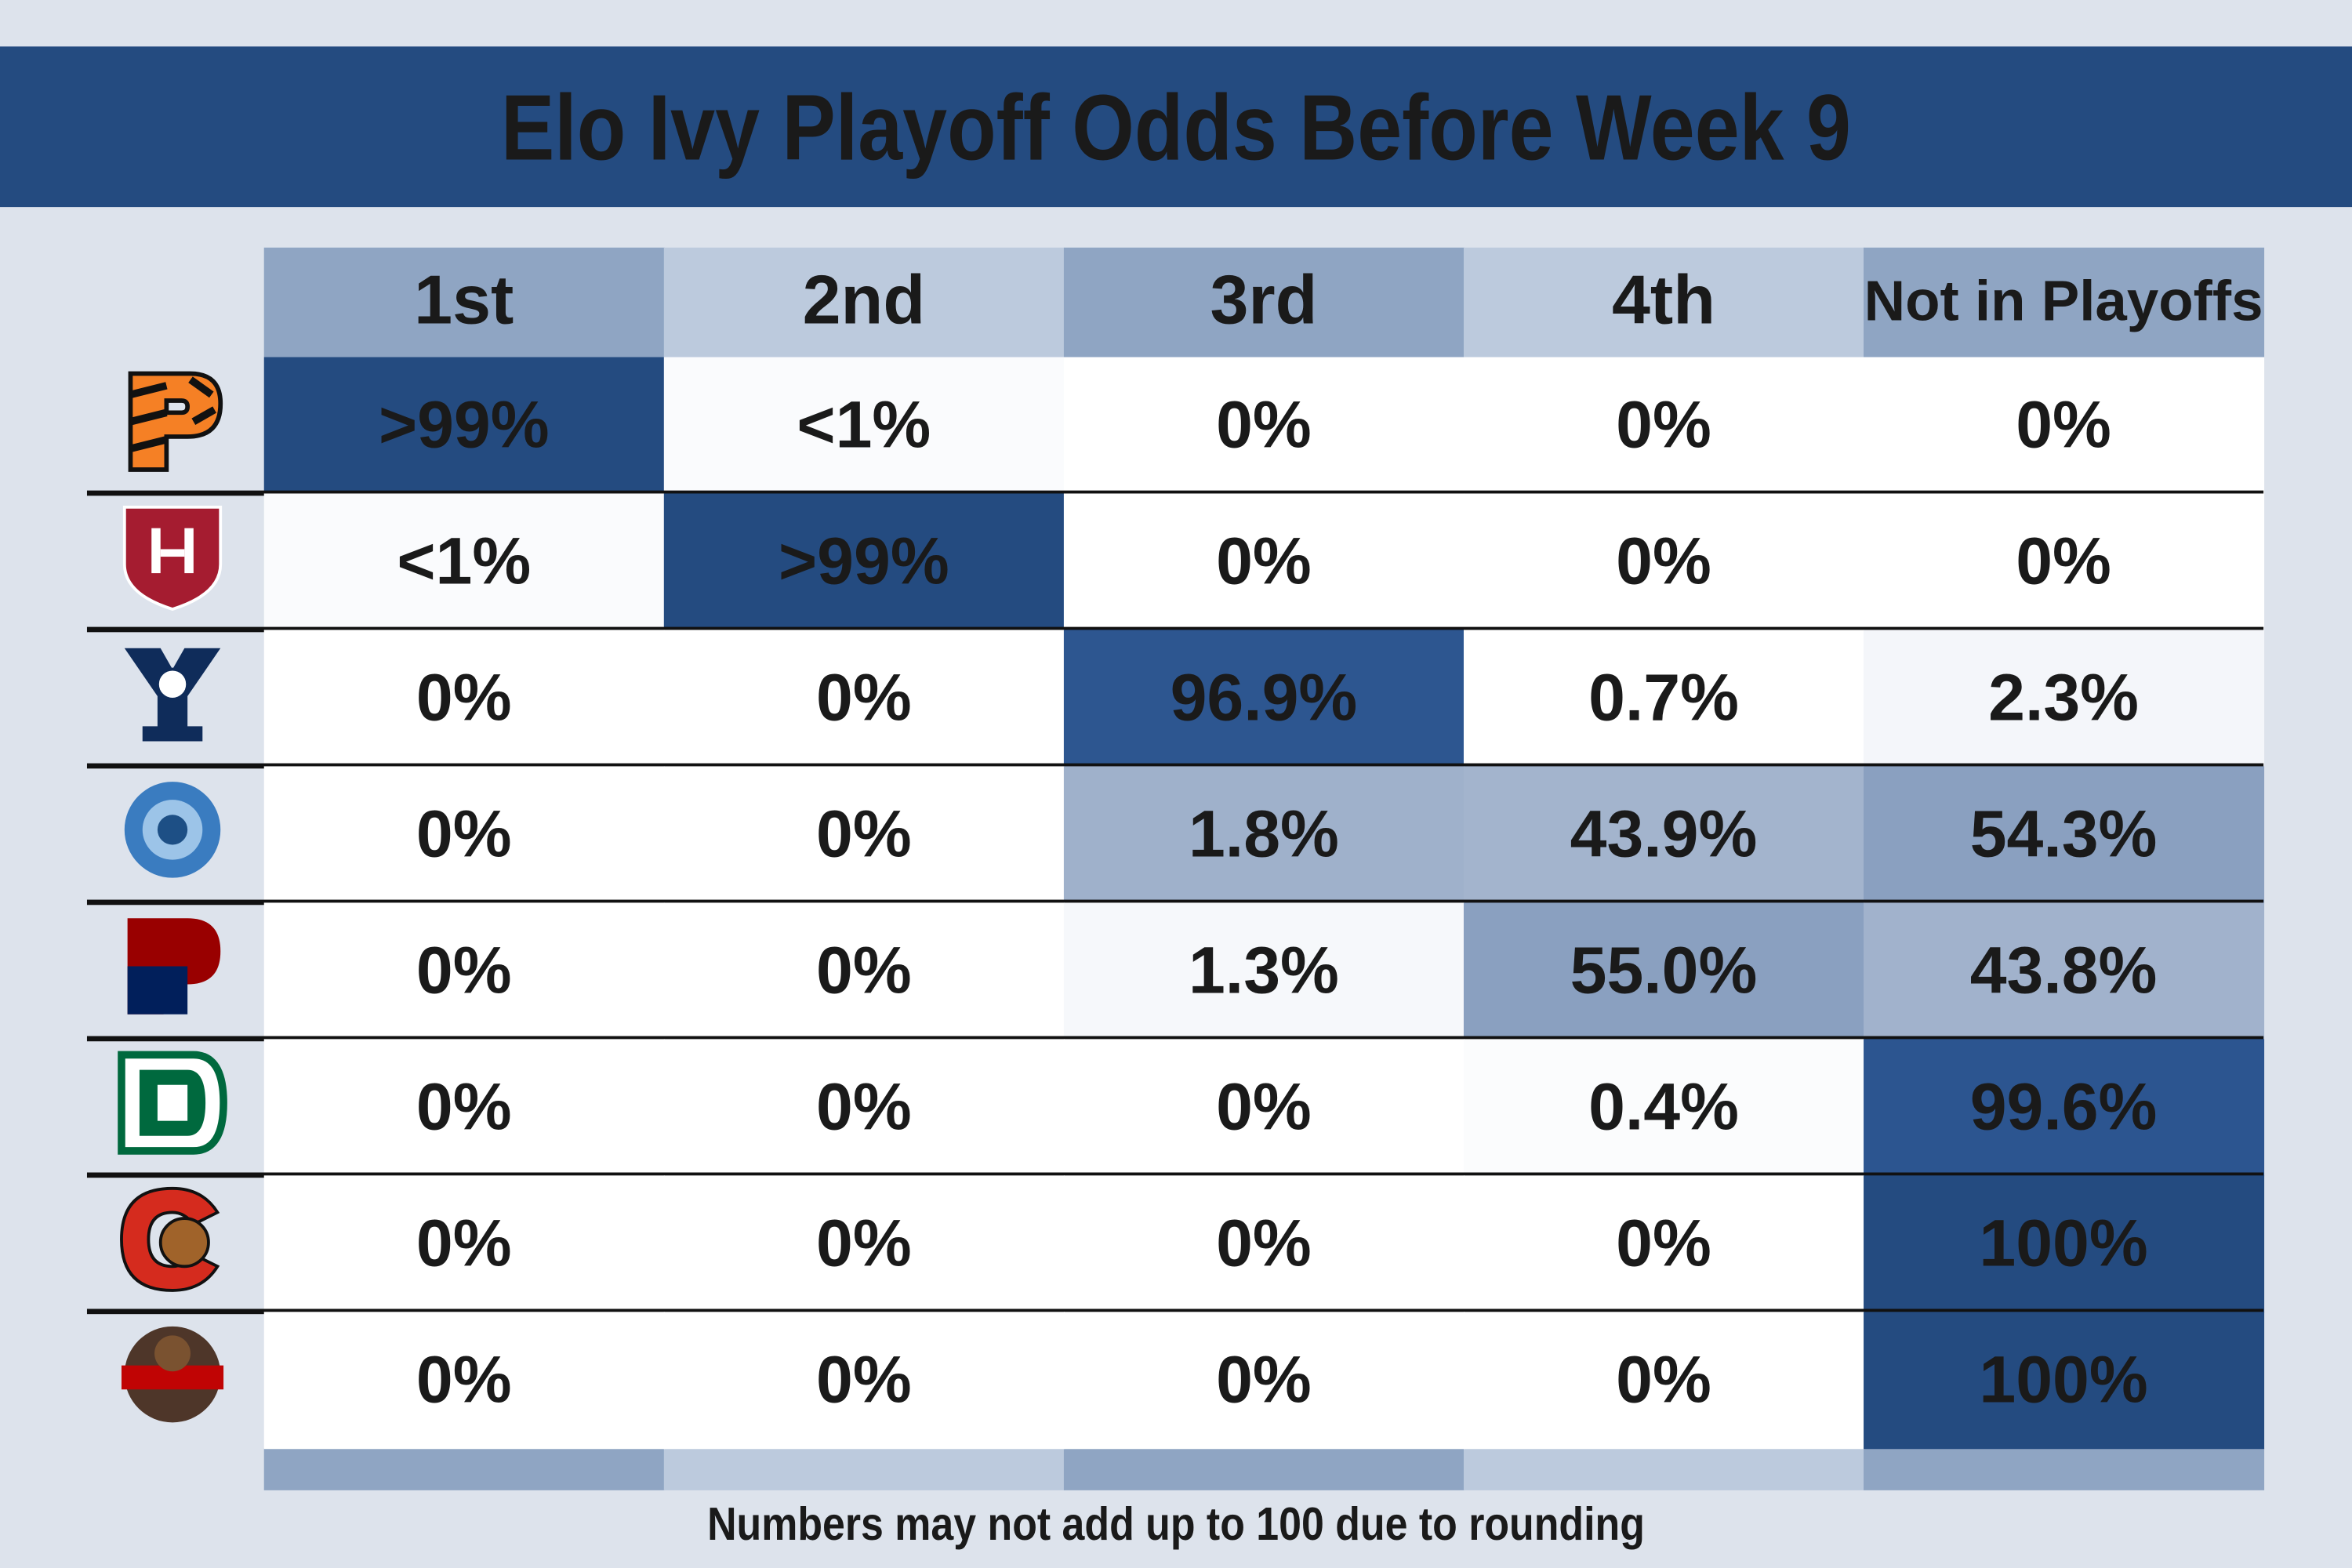 This screenshot has width=2352, height=1568. I want to click on penn-logo, so click(174, 966).